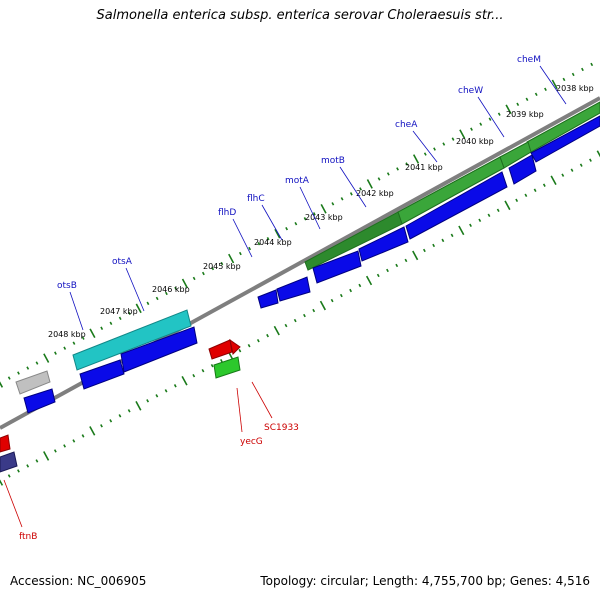 This screenshot has height=600, width=600. Describe the element at coordinates (227, 213) in the screenshot. I see `gene-label-flhD: flhD` at that location.